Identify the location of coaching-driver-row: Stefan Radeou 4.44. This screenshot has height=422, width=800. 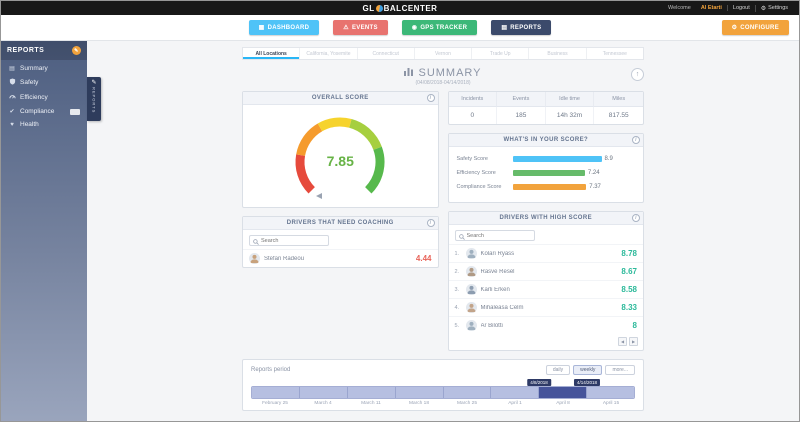
(340, 258).